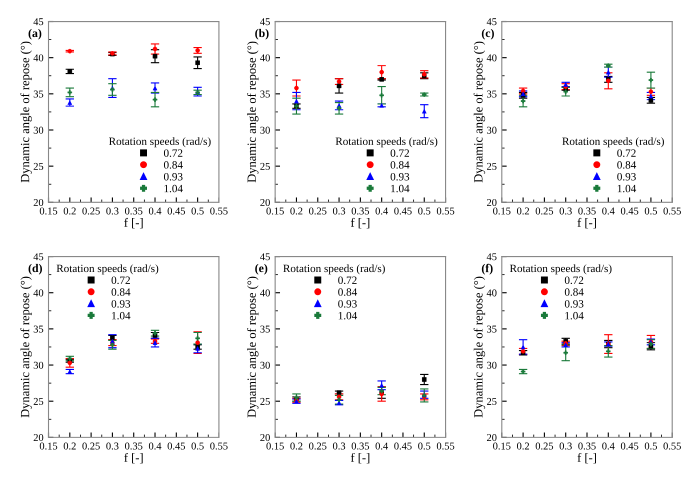  Describe the element at coordinates (487, 269) in the screenshot. I see `text: (f)` at that location.